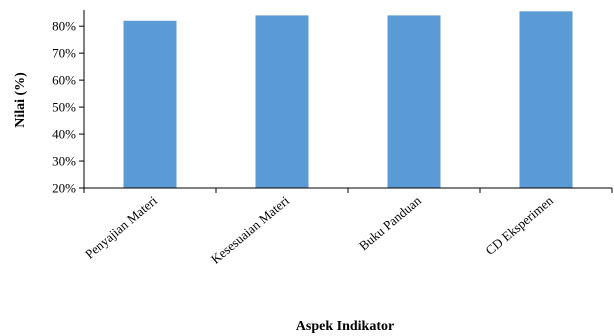 This screenshot has height=336, width=614. I want to click on y-tick-label: 30%, so click(64, 161).